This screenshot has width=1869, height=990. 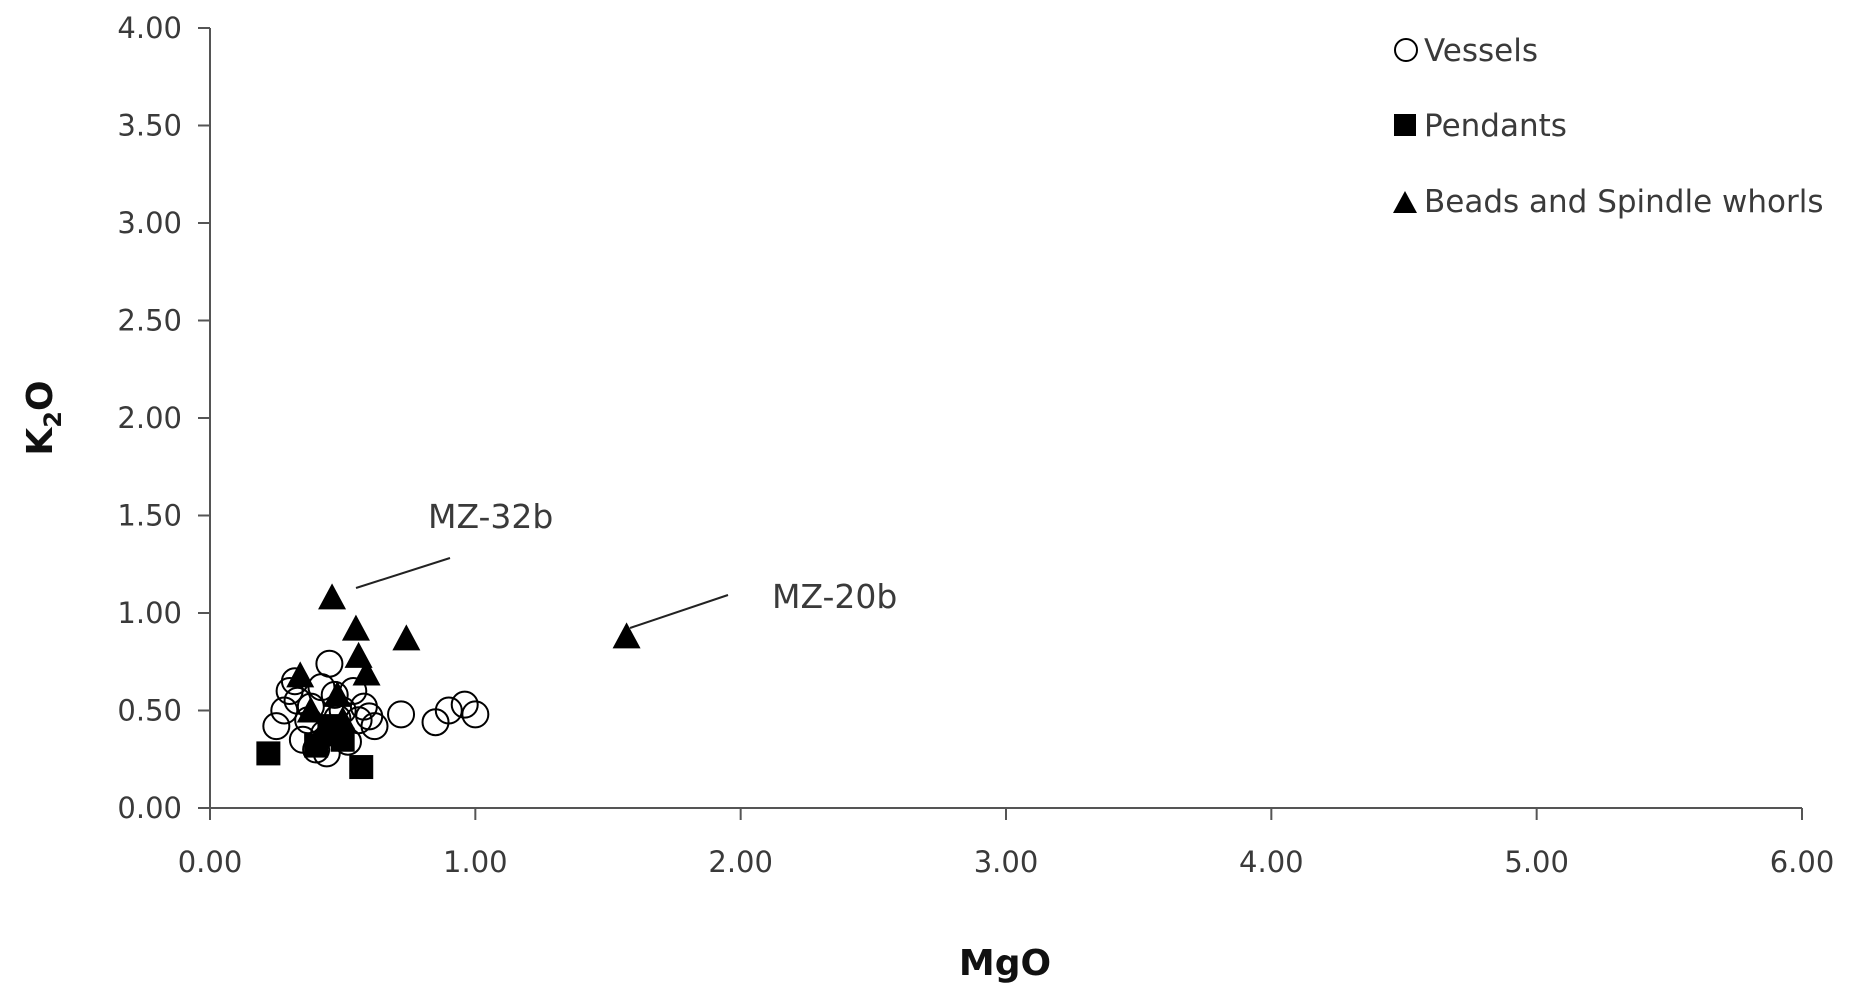 What do you see at coordinates (490, 516) in the screenshot?
I see `annotation-mz-32b-label: MZ-32b` at bounding box center [490, 516].